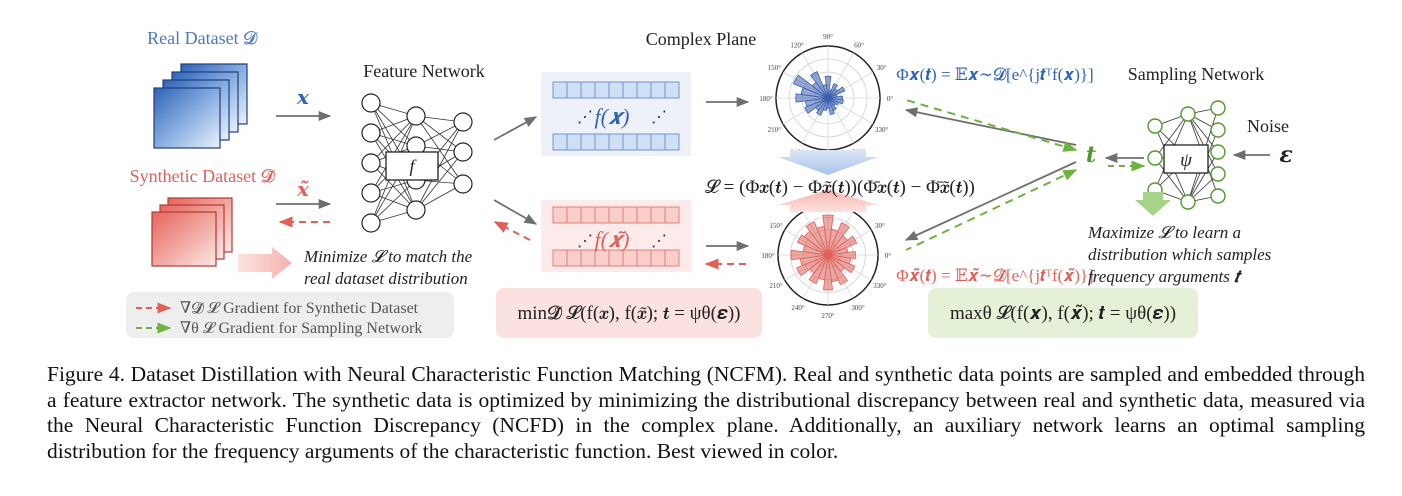 The height and width of the screenshot is (496, 1402). Describe the element at coordinates (775, 68) in the screenshot. I see `polar-real-angle-label: 150°` at that location.